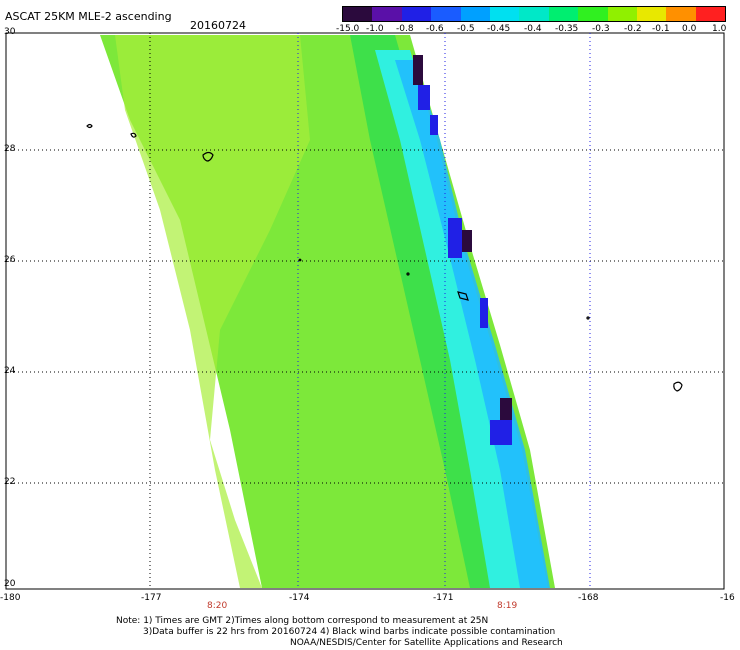 Image resolution: width=740 pixels, height=650 pixels. Describe the element at coordinates (499, 29) in the screenshot. I see `colorbar-label: -0.45` at that location.